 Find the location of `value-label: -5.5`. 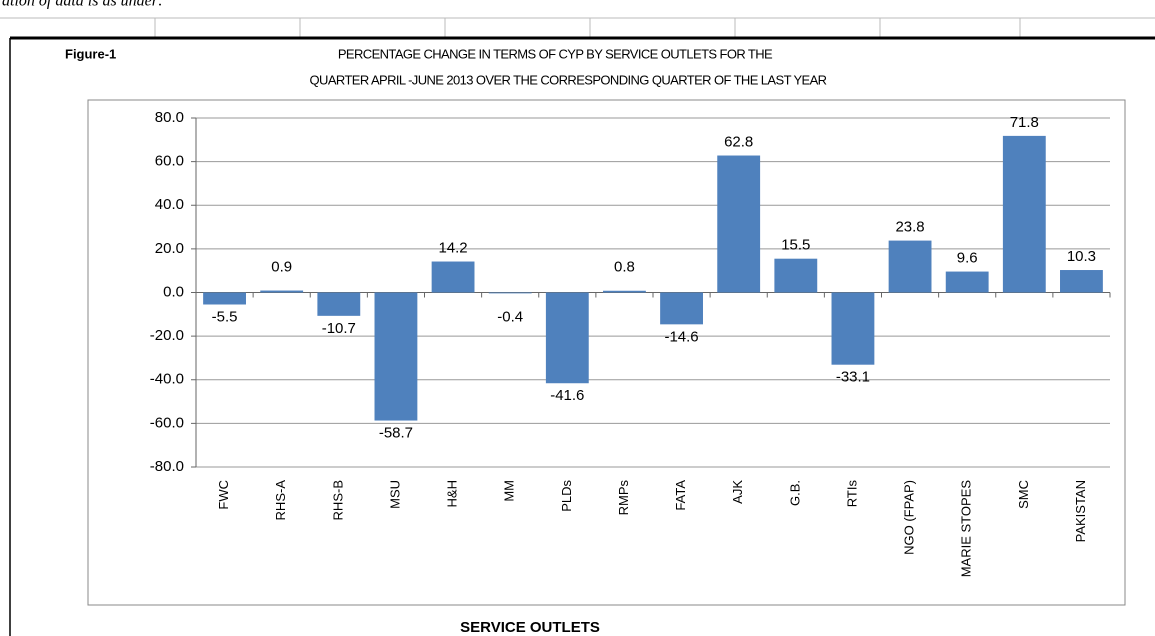

value-label: -5.5 is located at coordinates (225, 316).